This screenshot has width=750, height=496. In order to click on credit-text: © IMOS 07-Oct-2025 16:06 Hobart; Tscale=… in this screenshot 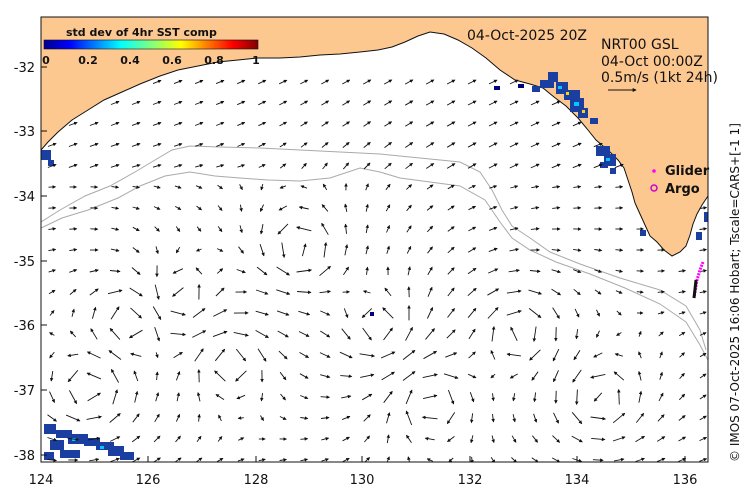, I will do `click(735, 292)`.